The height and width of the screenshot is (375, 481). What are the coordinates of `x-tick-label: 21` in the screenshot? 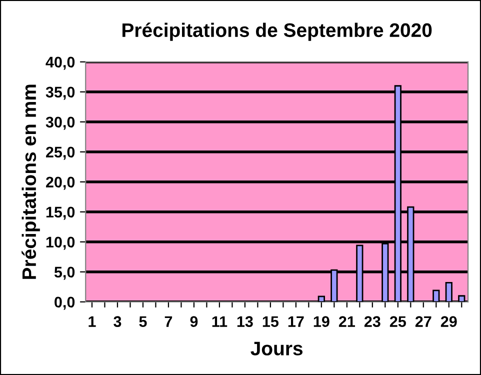 It's located at (346, 321).